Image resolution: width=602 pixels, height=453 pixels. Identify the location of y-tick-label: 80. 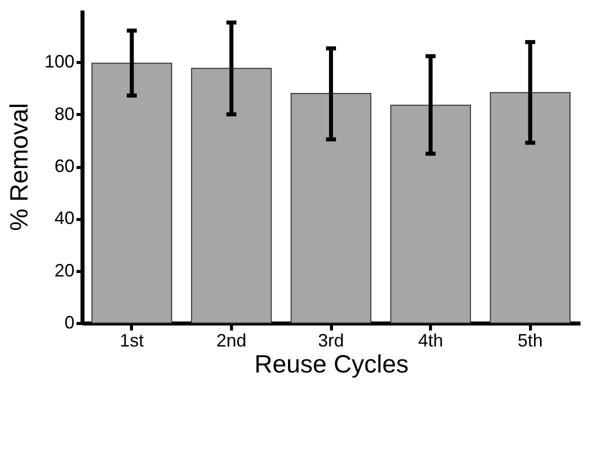
(64, 114).